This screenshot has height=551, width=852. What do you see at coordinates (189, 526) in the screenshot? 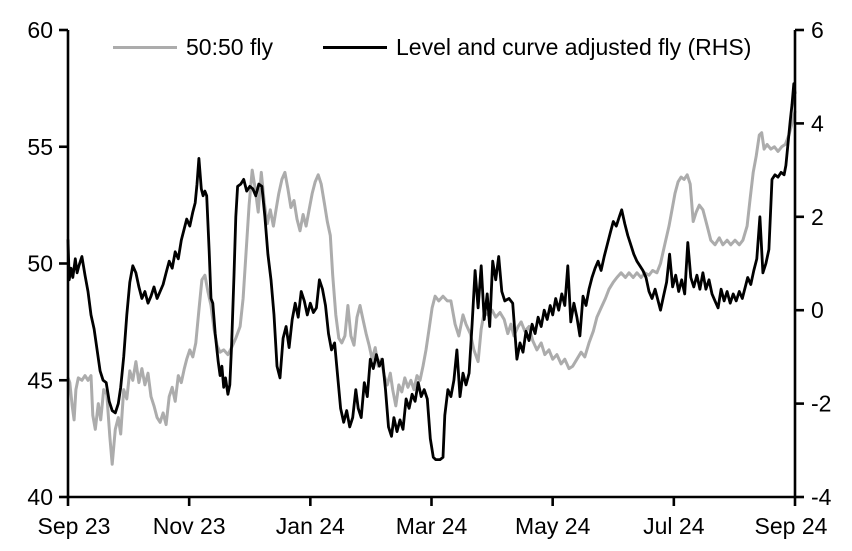
I see `x-axis-tick-label: Nov 23` at bounding box center [189, 526].